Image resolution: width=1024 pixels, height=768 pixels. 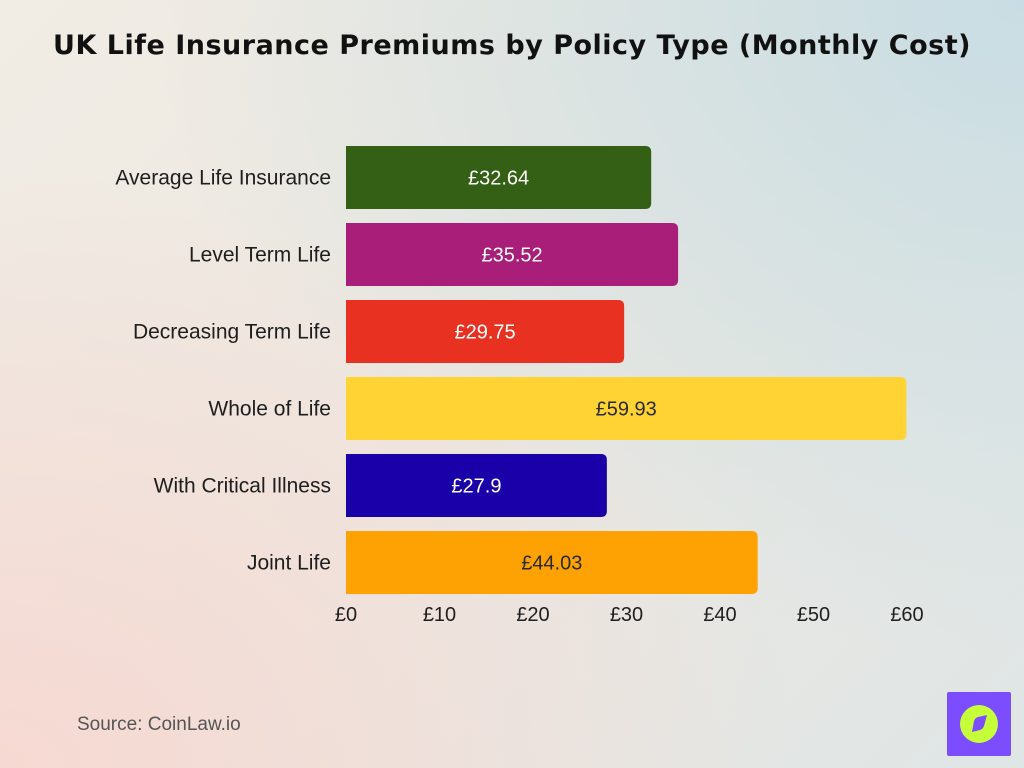 I want to click on category-label-level-term-life: Level Term Life, so click(x=260, y=255).